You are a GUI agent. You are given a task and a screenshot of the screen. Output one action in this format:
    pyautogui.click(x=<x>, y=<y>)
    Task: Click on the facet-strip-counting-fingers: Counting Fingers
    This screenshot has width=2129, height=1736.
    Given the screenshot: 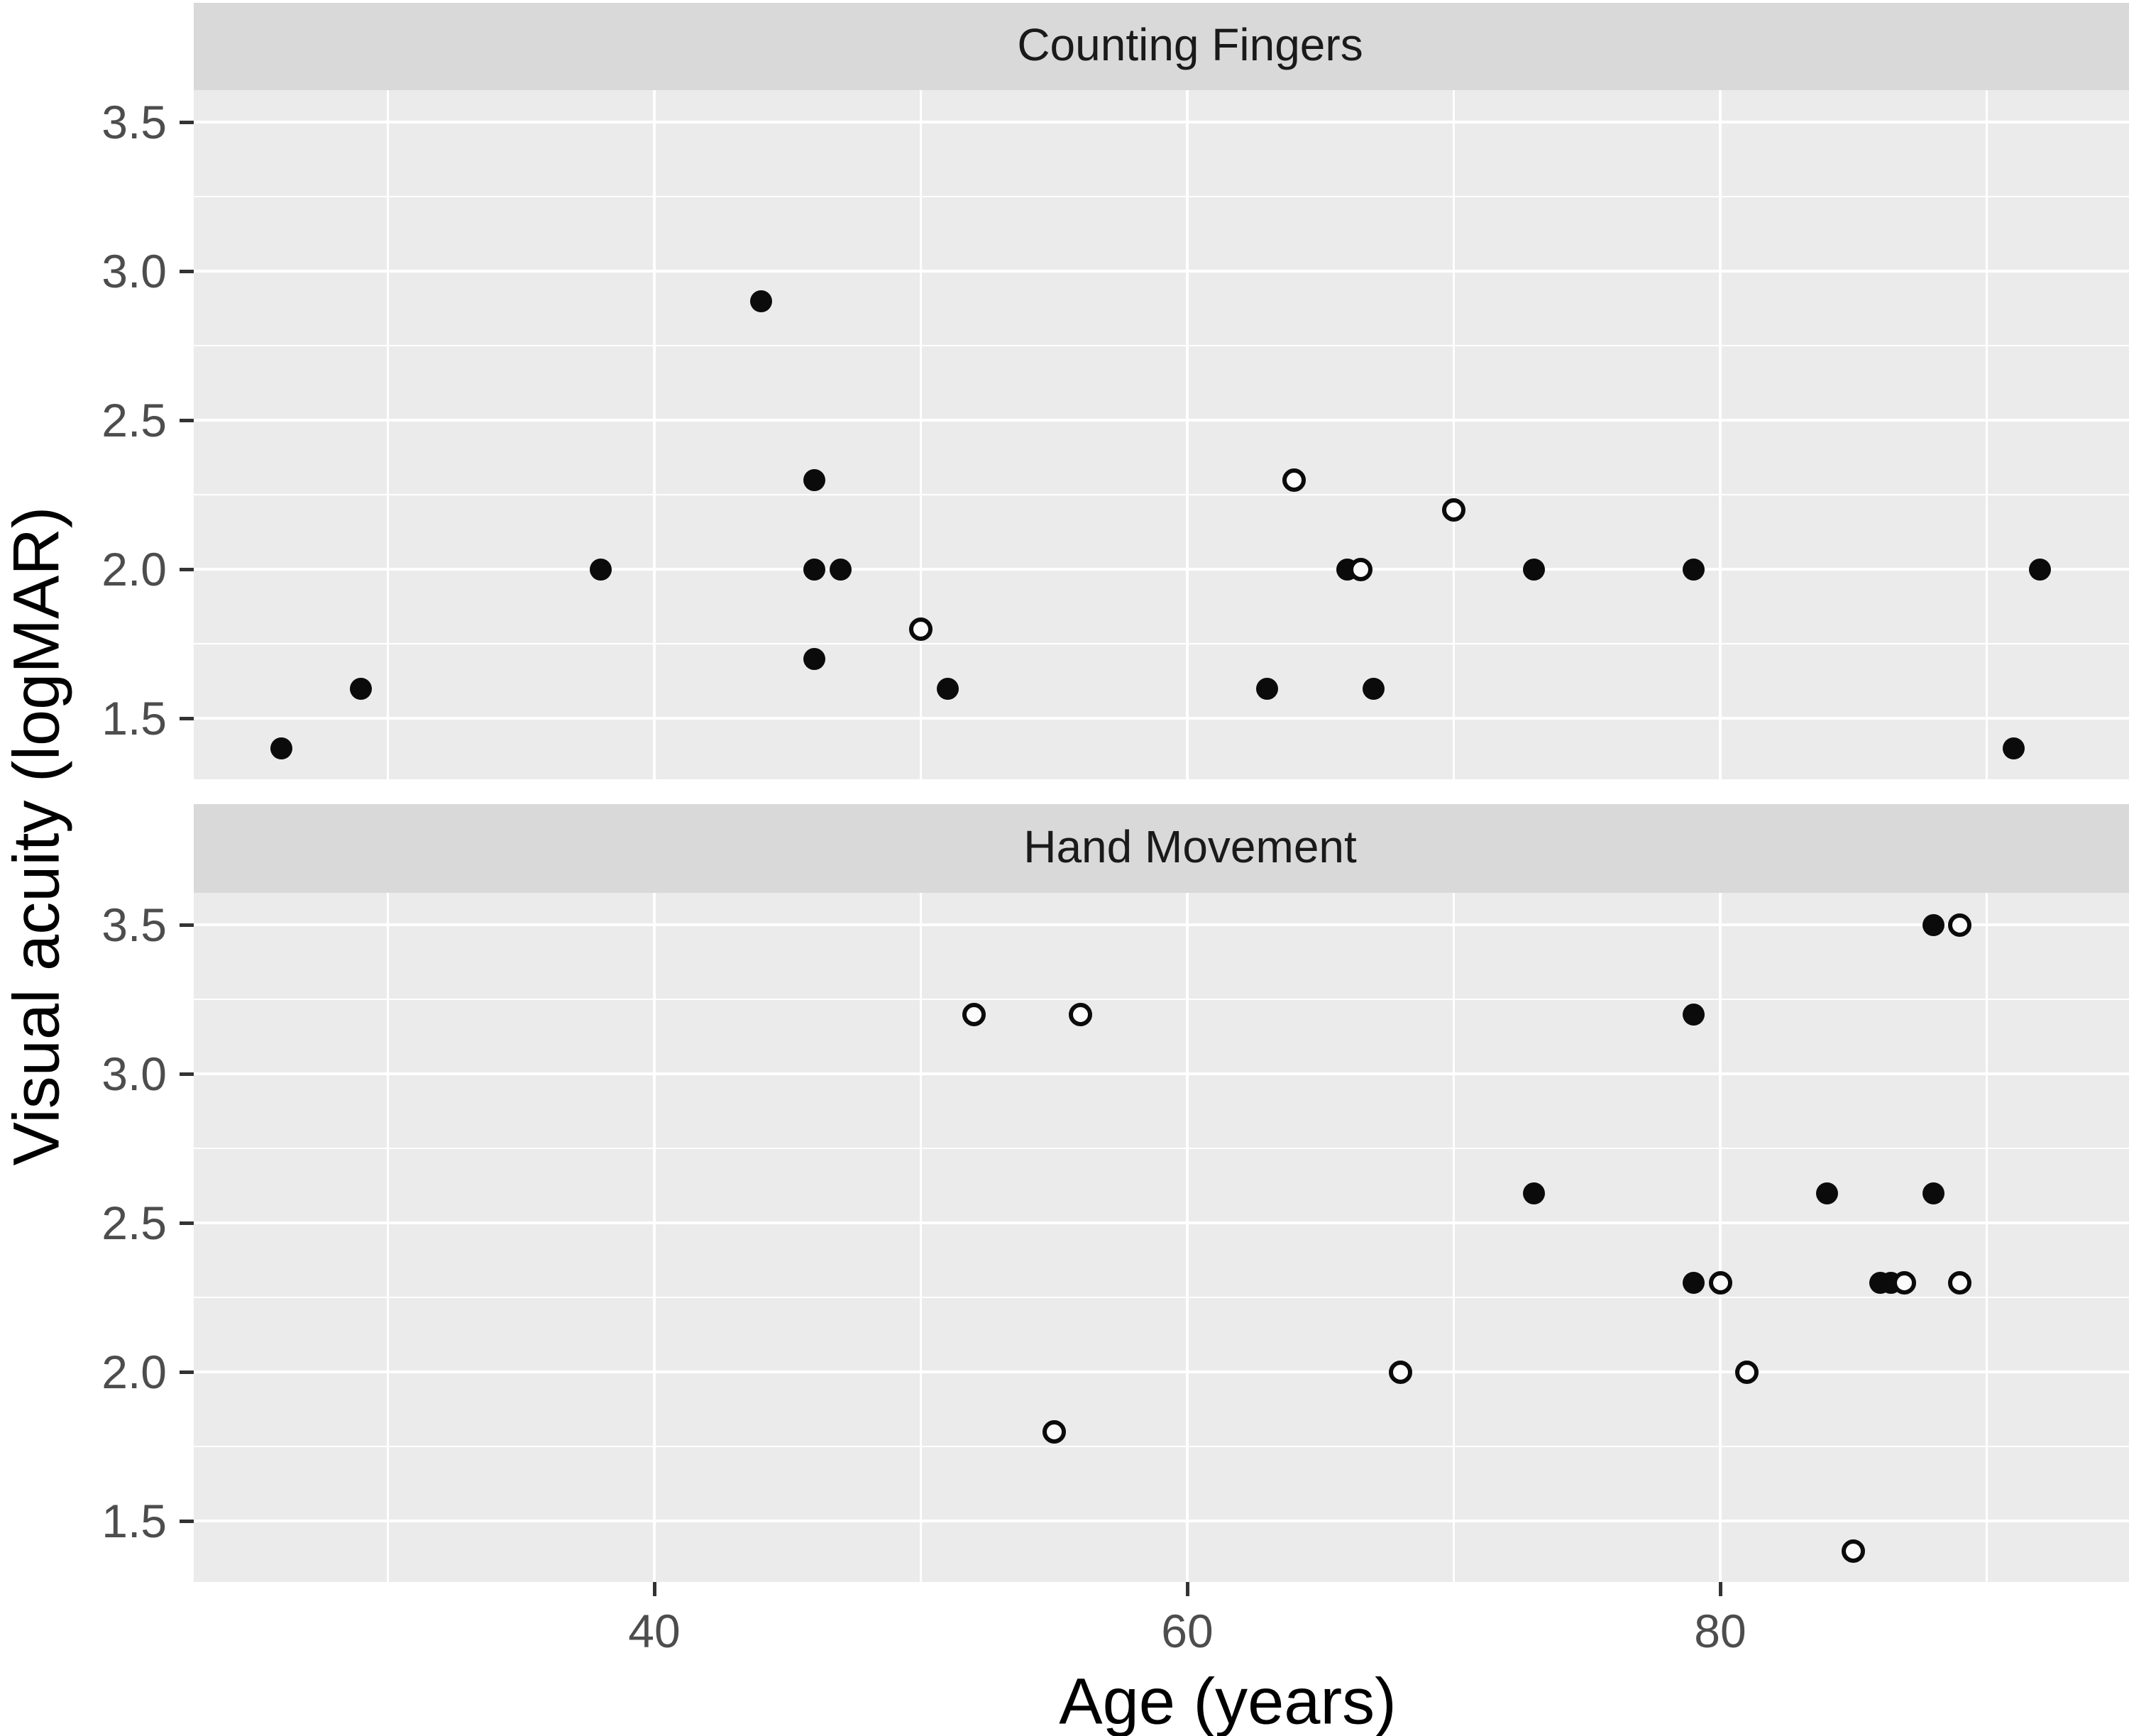 What is the action you would take?
    pyautogui.click(x=1161, y=46)
    